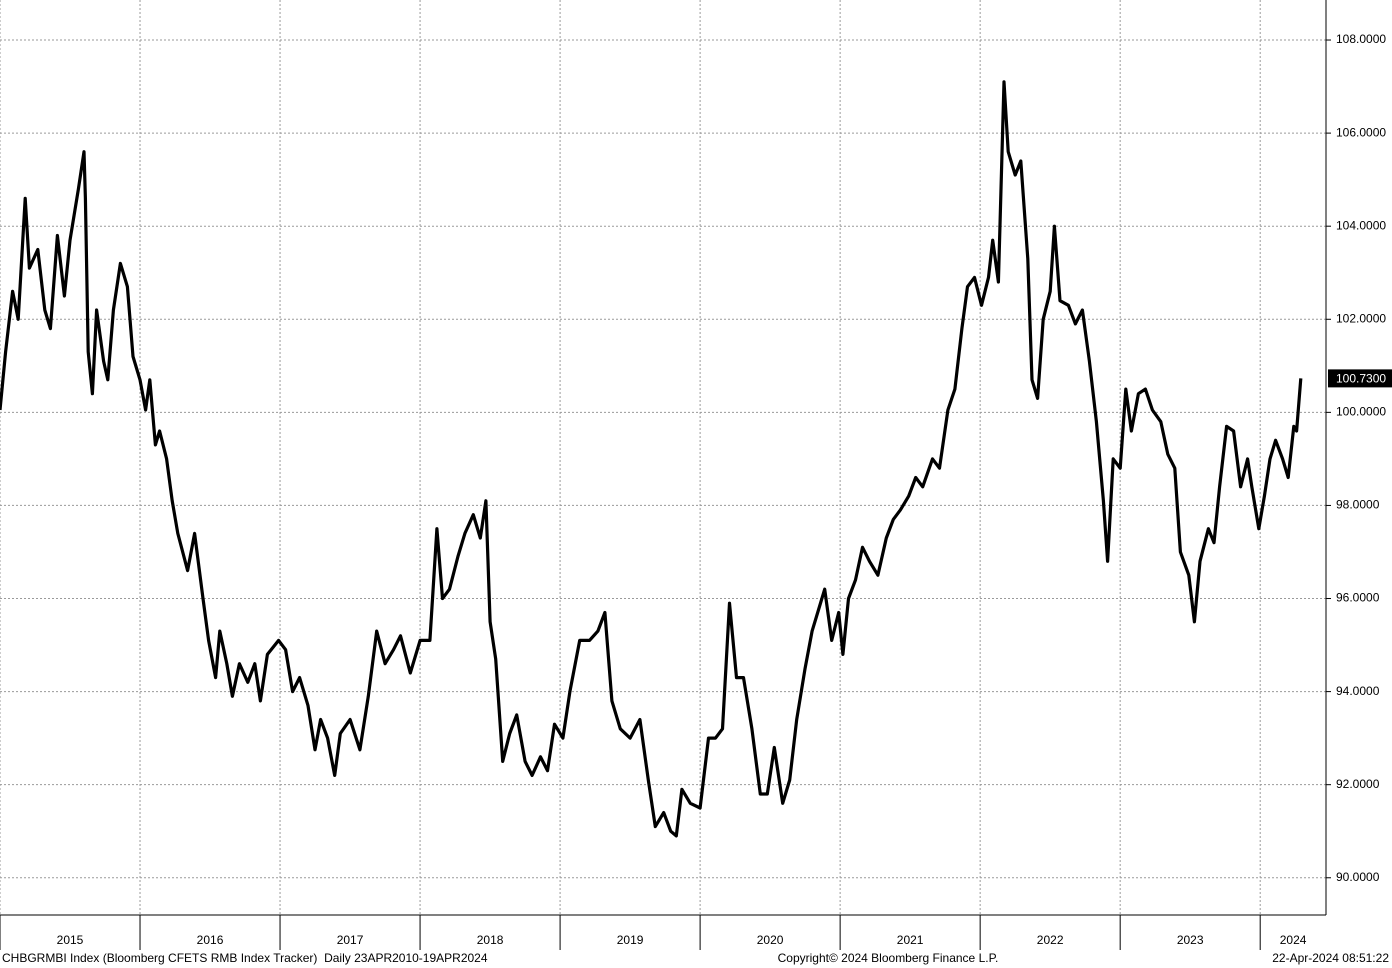 This screenshot has width=1392, height=968. Describe the element at coordinates (210, 940) in the screenshot. I see `x-tick-label: 2016` at that location.